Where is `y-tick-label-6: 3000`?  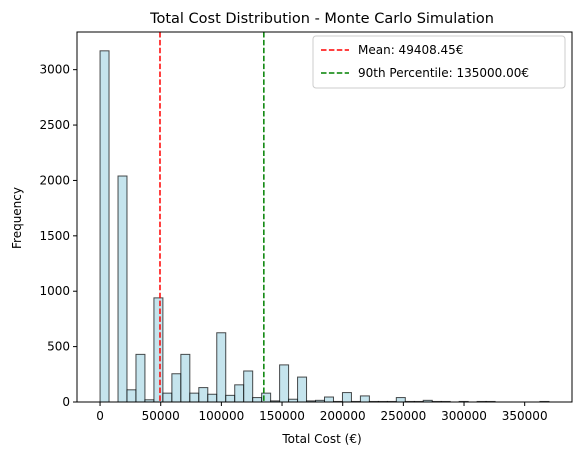 y-tick-label-6: 3000 is located at coordinates (54, 70).